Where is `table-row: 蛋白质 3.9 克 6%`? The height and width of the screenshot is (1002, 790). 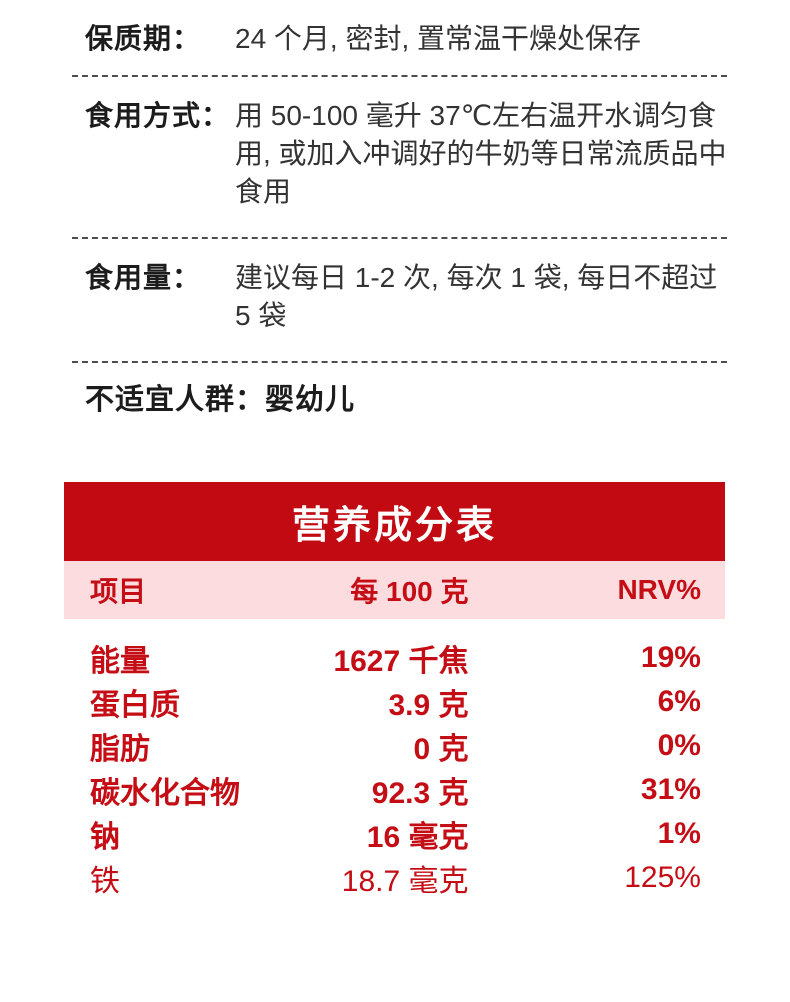
table-row: 蛋白质 3.9 克 6% is located at coordinates (394, 702).